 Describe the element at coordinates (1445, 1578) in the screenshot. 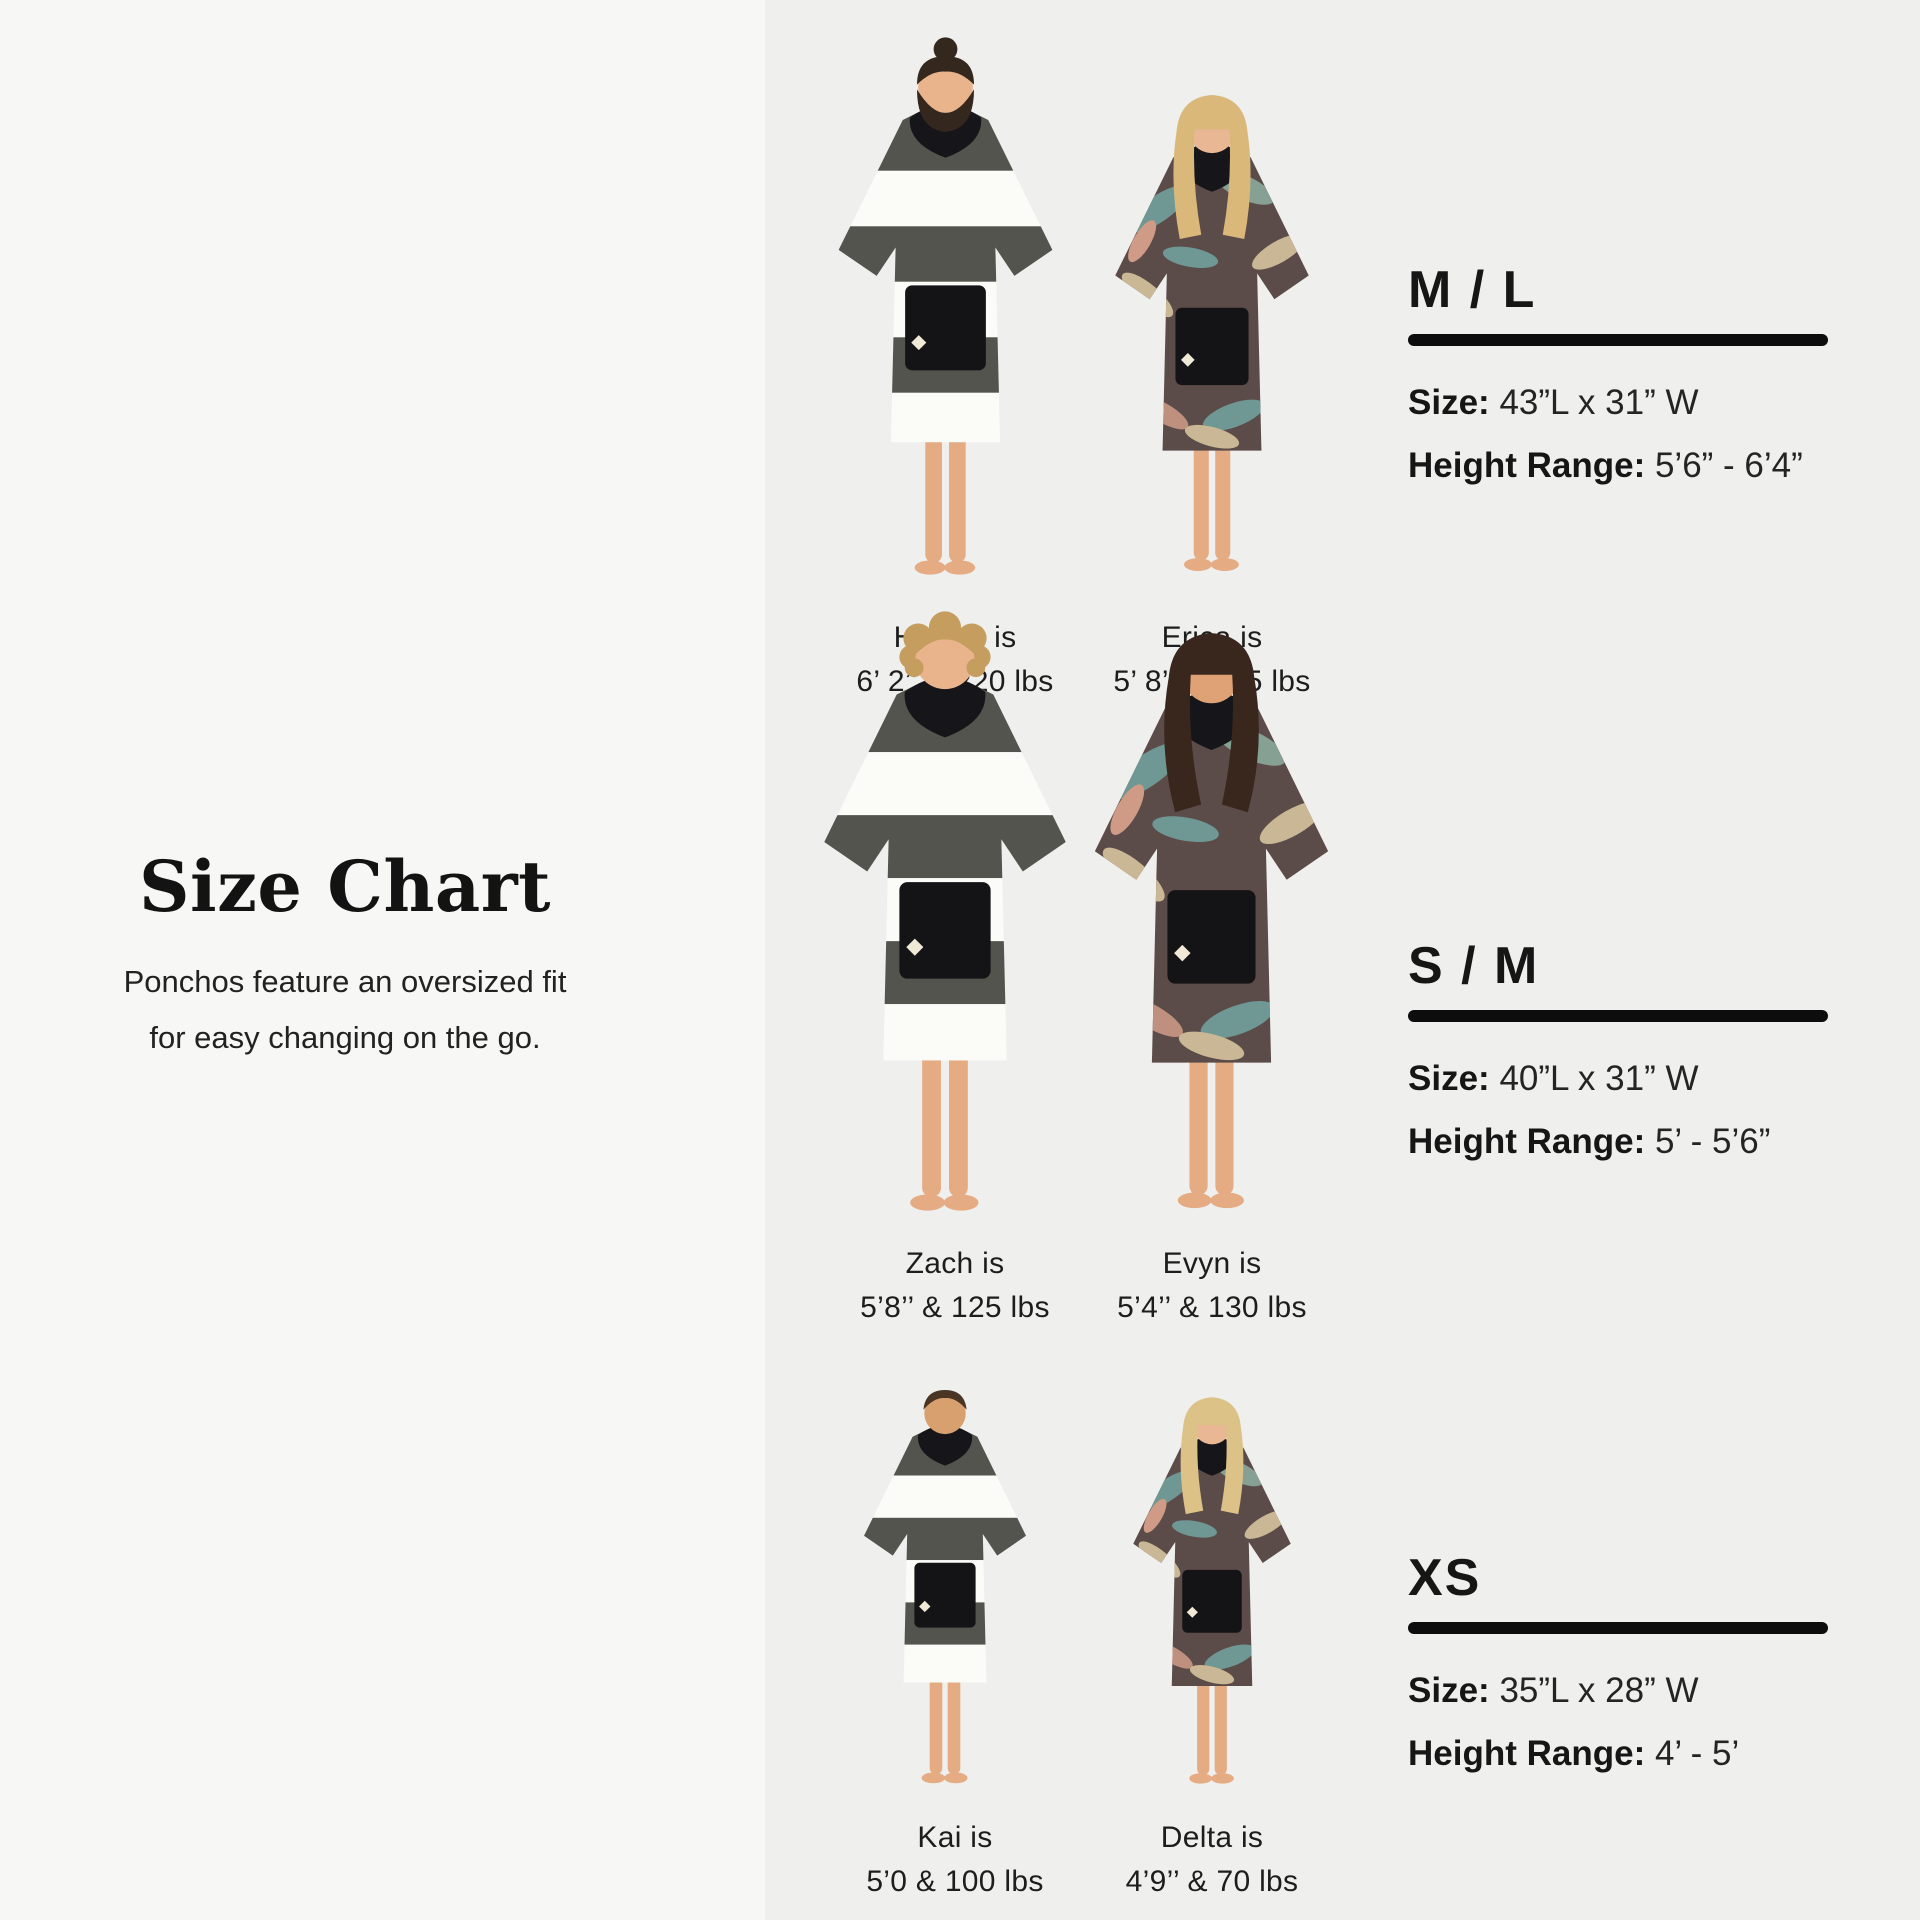

I see `size-label-xs: XS` at that location.